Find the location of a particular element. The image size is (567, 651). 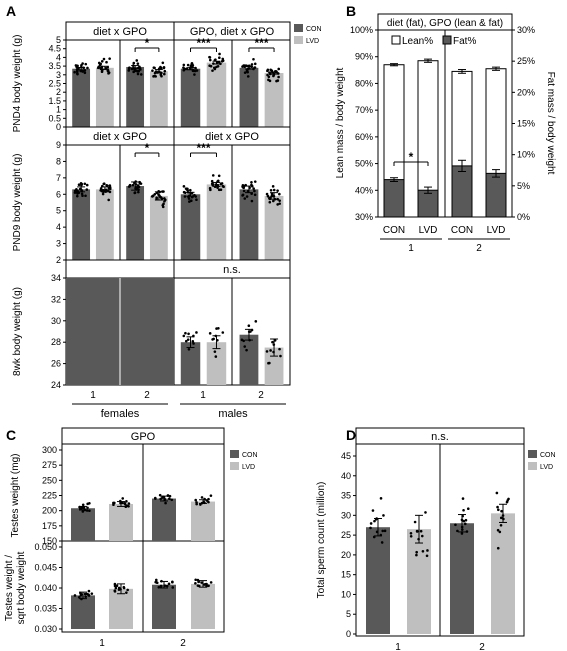

panel-a-row2-yaxis-tick-label: 30 is located at coordinates (56, 321).